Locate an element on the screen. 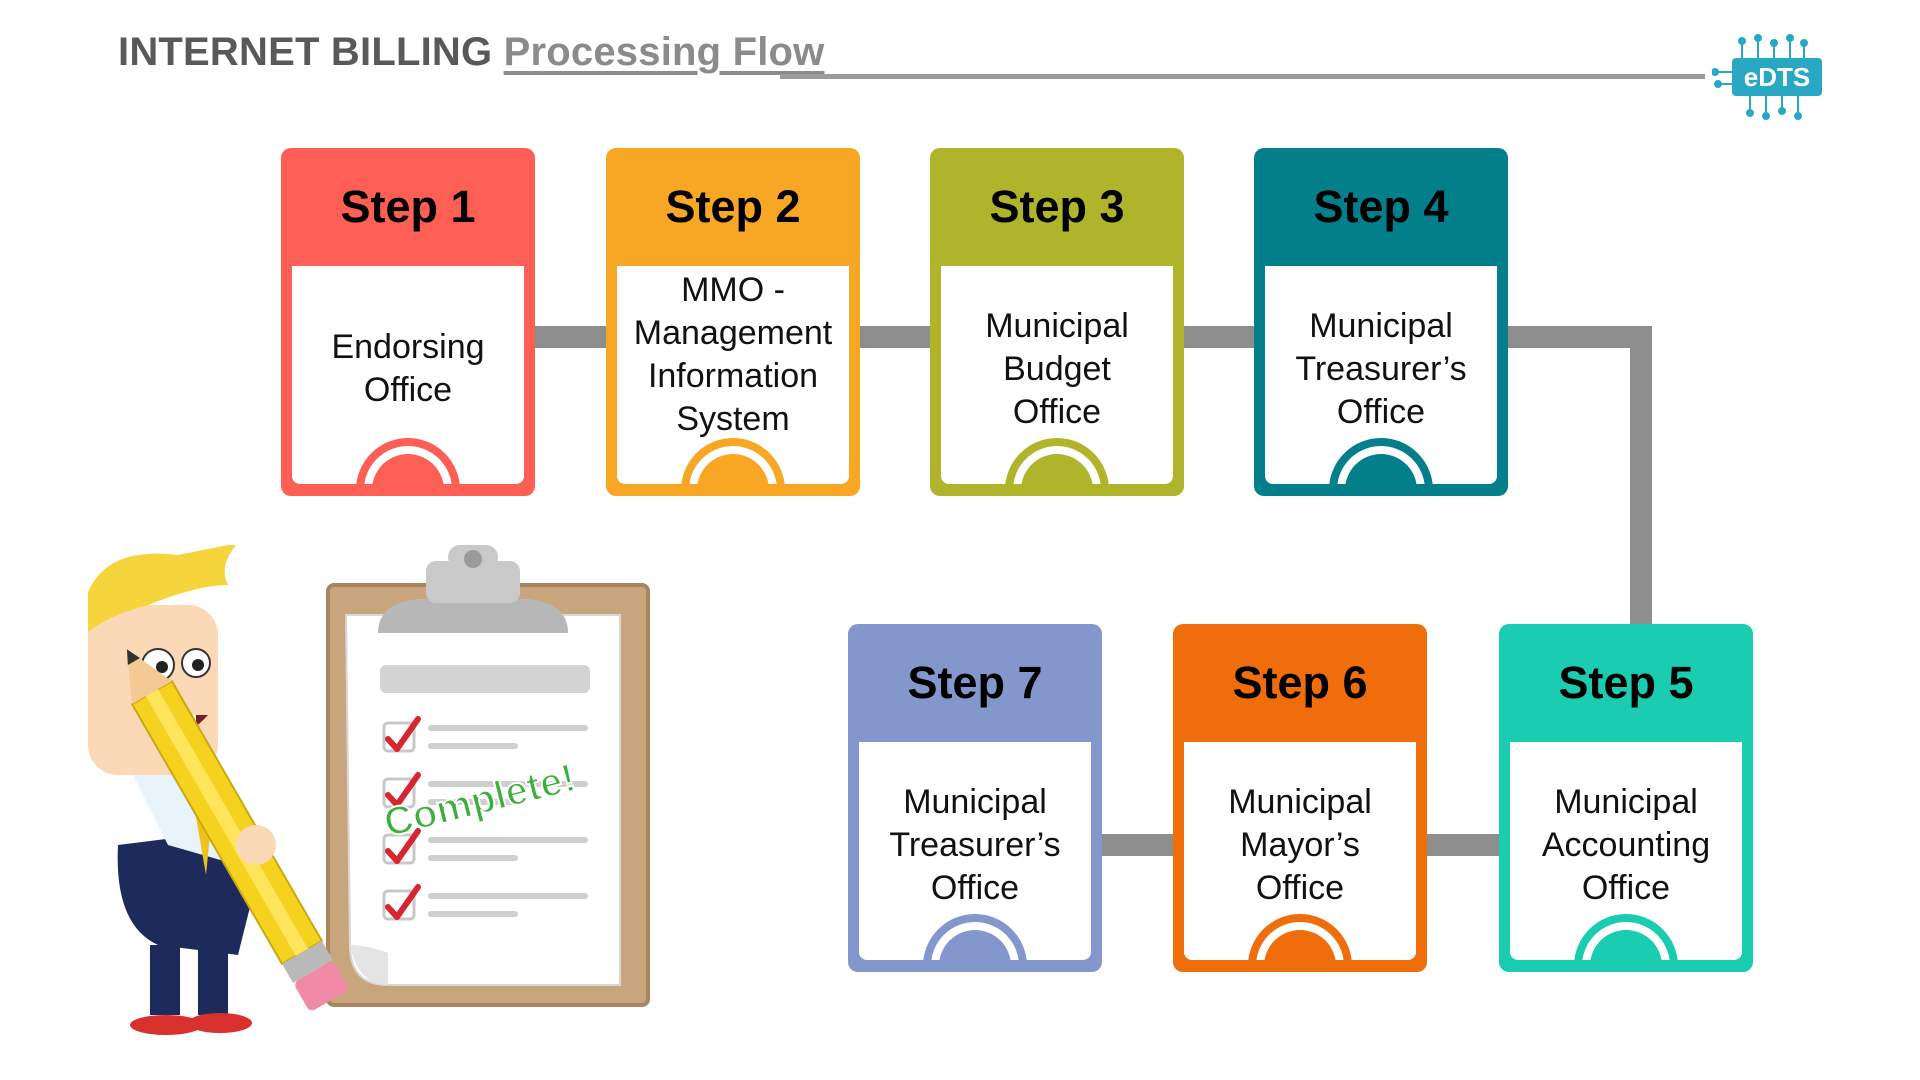 The width and height of the screenshot is (1920, 1080). step-2-heading: Step 2 is located at coordinates (733, 206).